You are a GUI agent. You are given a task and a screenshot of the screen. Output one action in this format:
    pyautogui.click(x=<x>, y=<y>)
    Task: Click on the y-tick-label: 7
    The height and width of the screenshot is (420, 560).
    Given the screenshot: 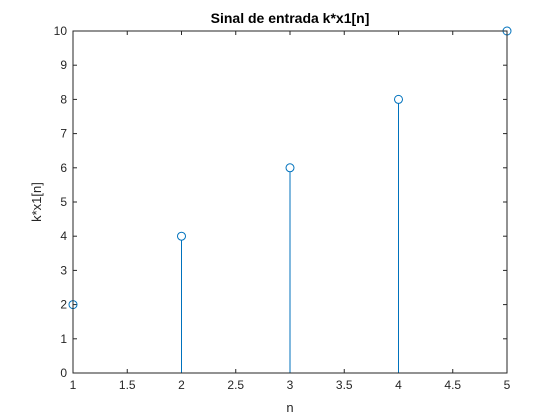 What is the action you would take?
    pyautogui.click(x=63, y=134)
    